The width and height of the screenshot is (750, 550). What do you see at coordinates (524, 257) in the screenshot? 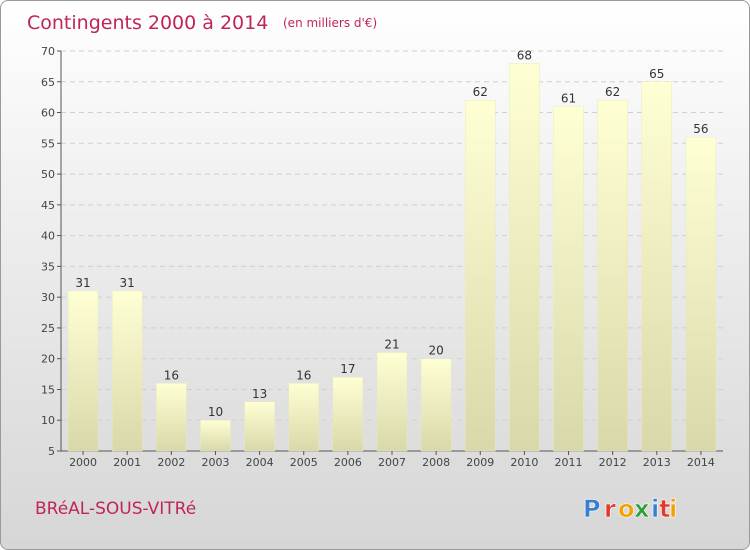
I see `bar-2010` at bounding box center [524, 257].